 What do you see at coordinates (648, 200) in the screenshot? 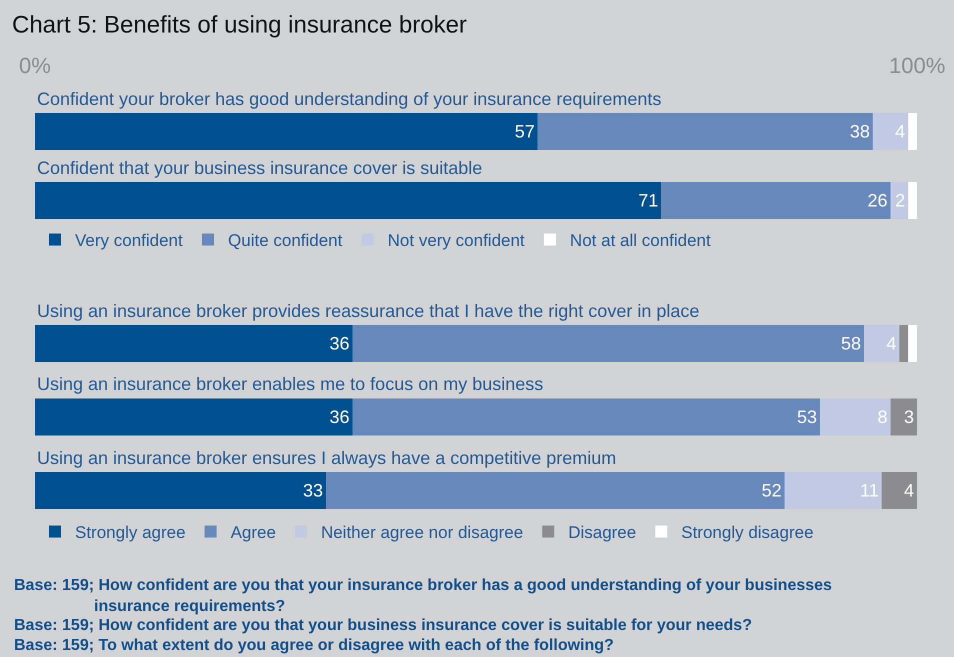
I see `data-label: 71` at bounding box center [648, 200].